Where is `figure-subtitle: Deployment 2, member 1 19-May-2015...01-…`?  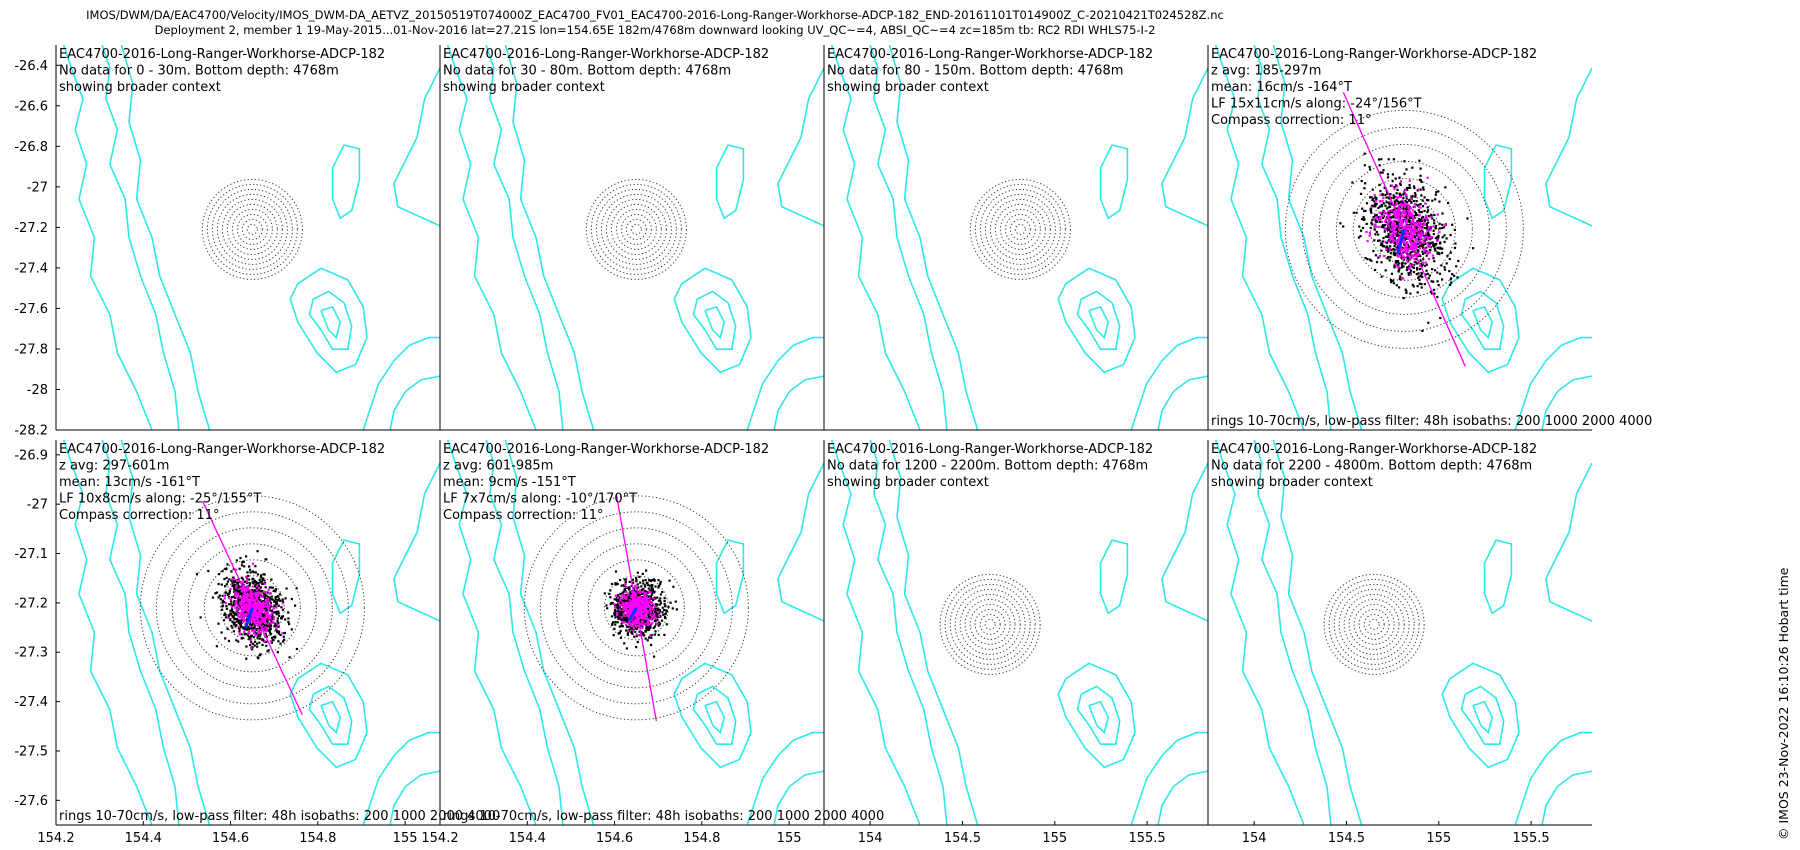 figure-subtitle: Deployment 2, member 1 19-May-2015...01-… is located at coordinates (655, 30).